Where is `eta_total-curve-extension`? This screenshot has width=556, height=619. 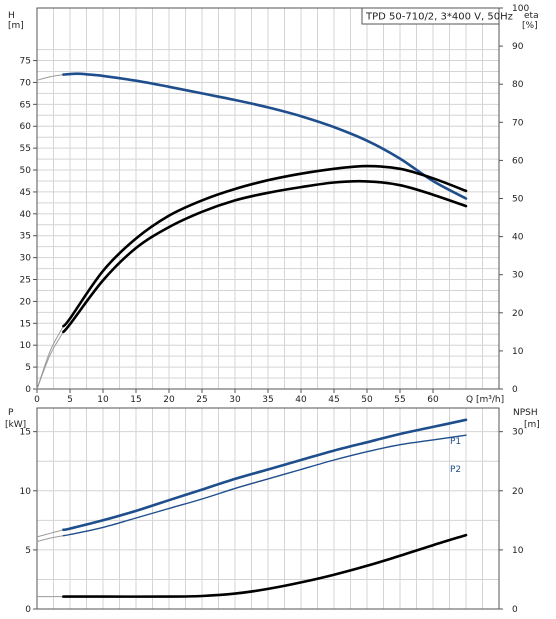
eta_total-curve-extension is located at coordinates (50, 360).